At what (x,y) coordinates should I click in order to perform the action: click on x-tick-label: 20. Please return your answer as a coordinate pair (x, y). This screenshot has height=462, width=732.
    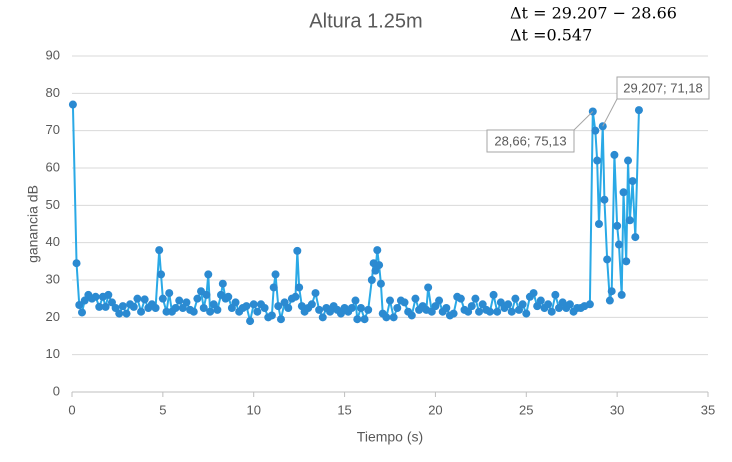
    Looking at the image, I should click on (435, 409).